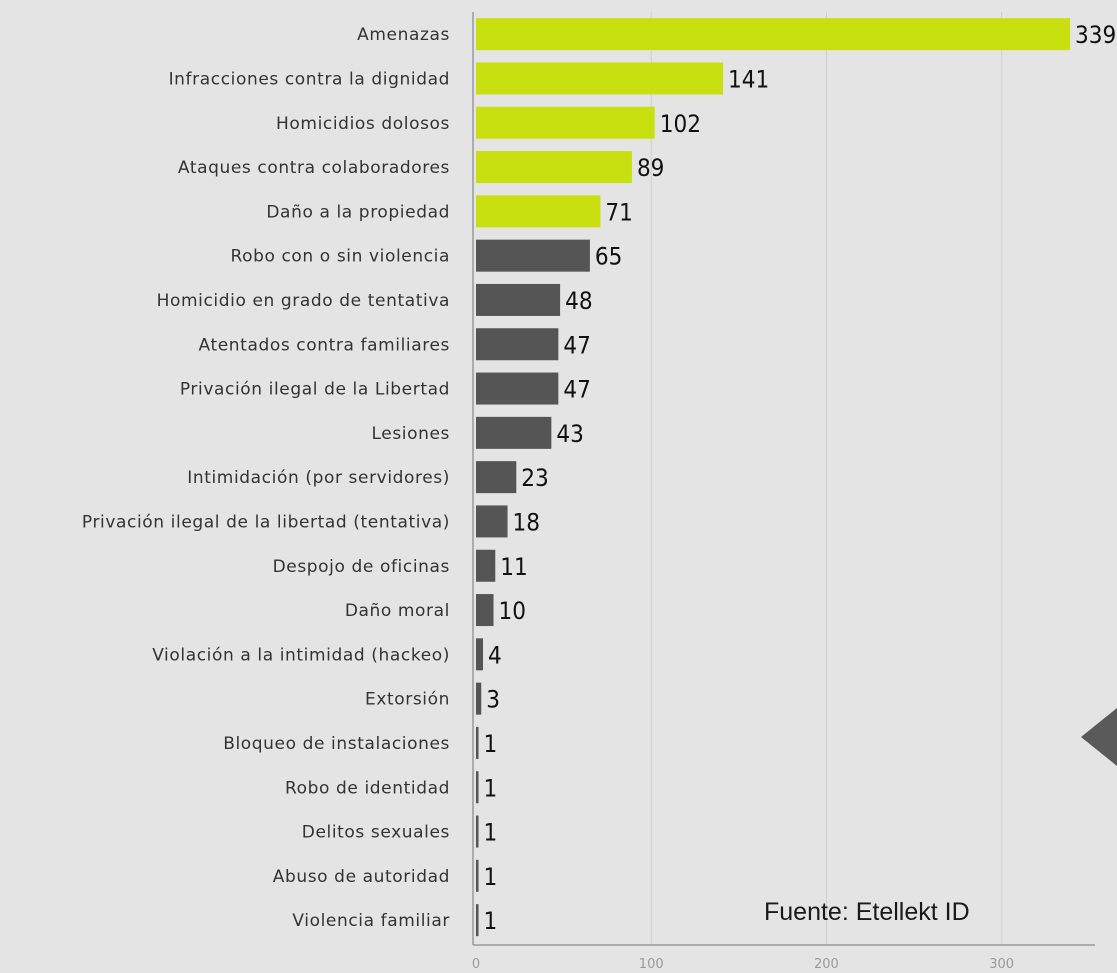  Describe the element at coordinates (493, 700) in the screenshot. I see `value-label: 3` at that location.